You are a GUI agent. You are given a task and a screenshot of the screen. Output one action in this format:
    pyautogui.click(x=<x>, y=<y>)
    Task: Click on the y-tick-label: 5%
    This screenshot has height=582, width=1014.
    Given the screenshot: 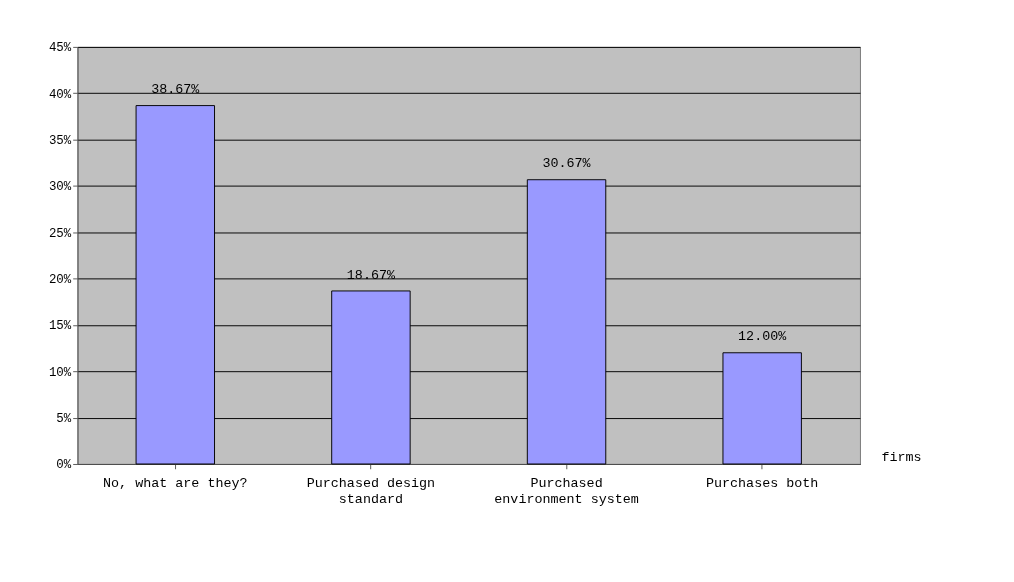 What is the action you would take?
    pyautogui.click(x=64, y=418)
    